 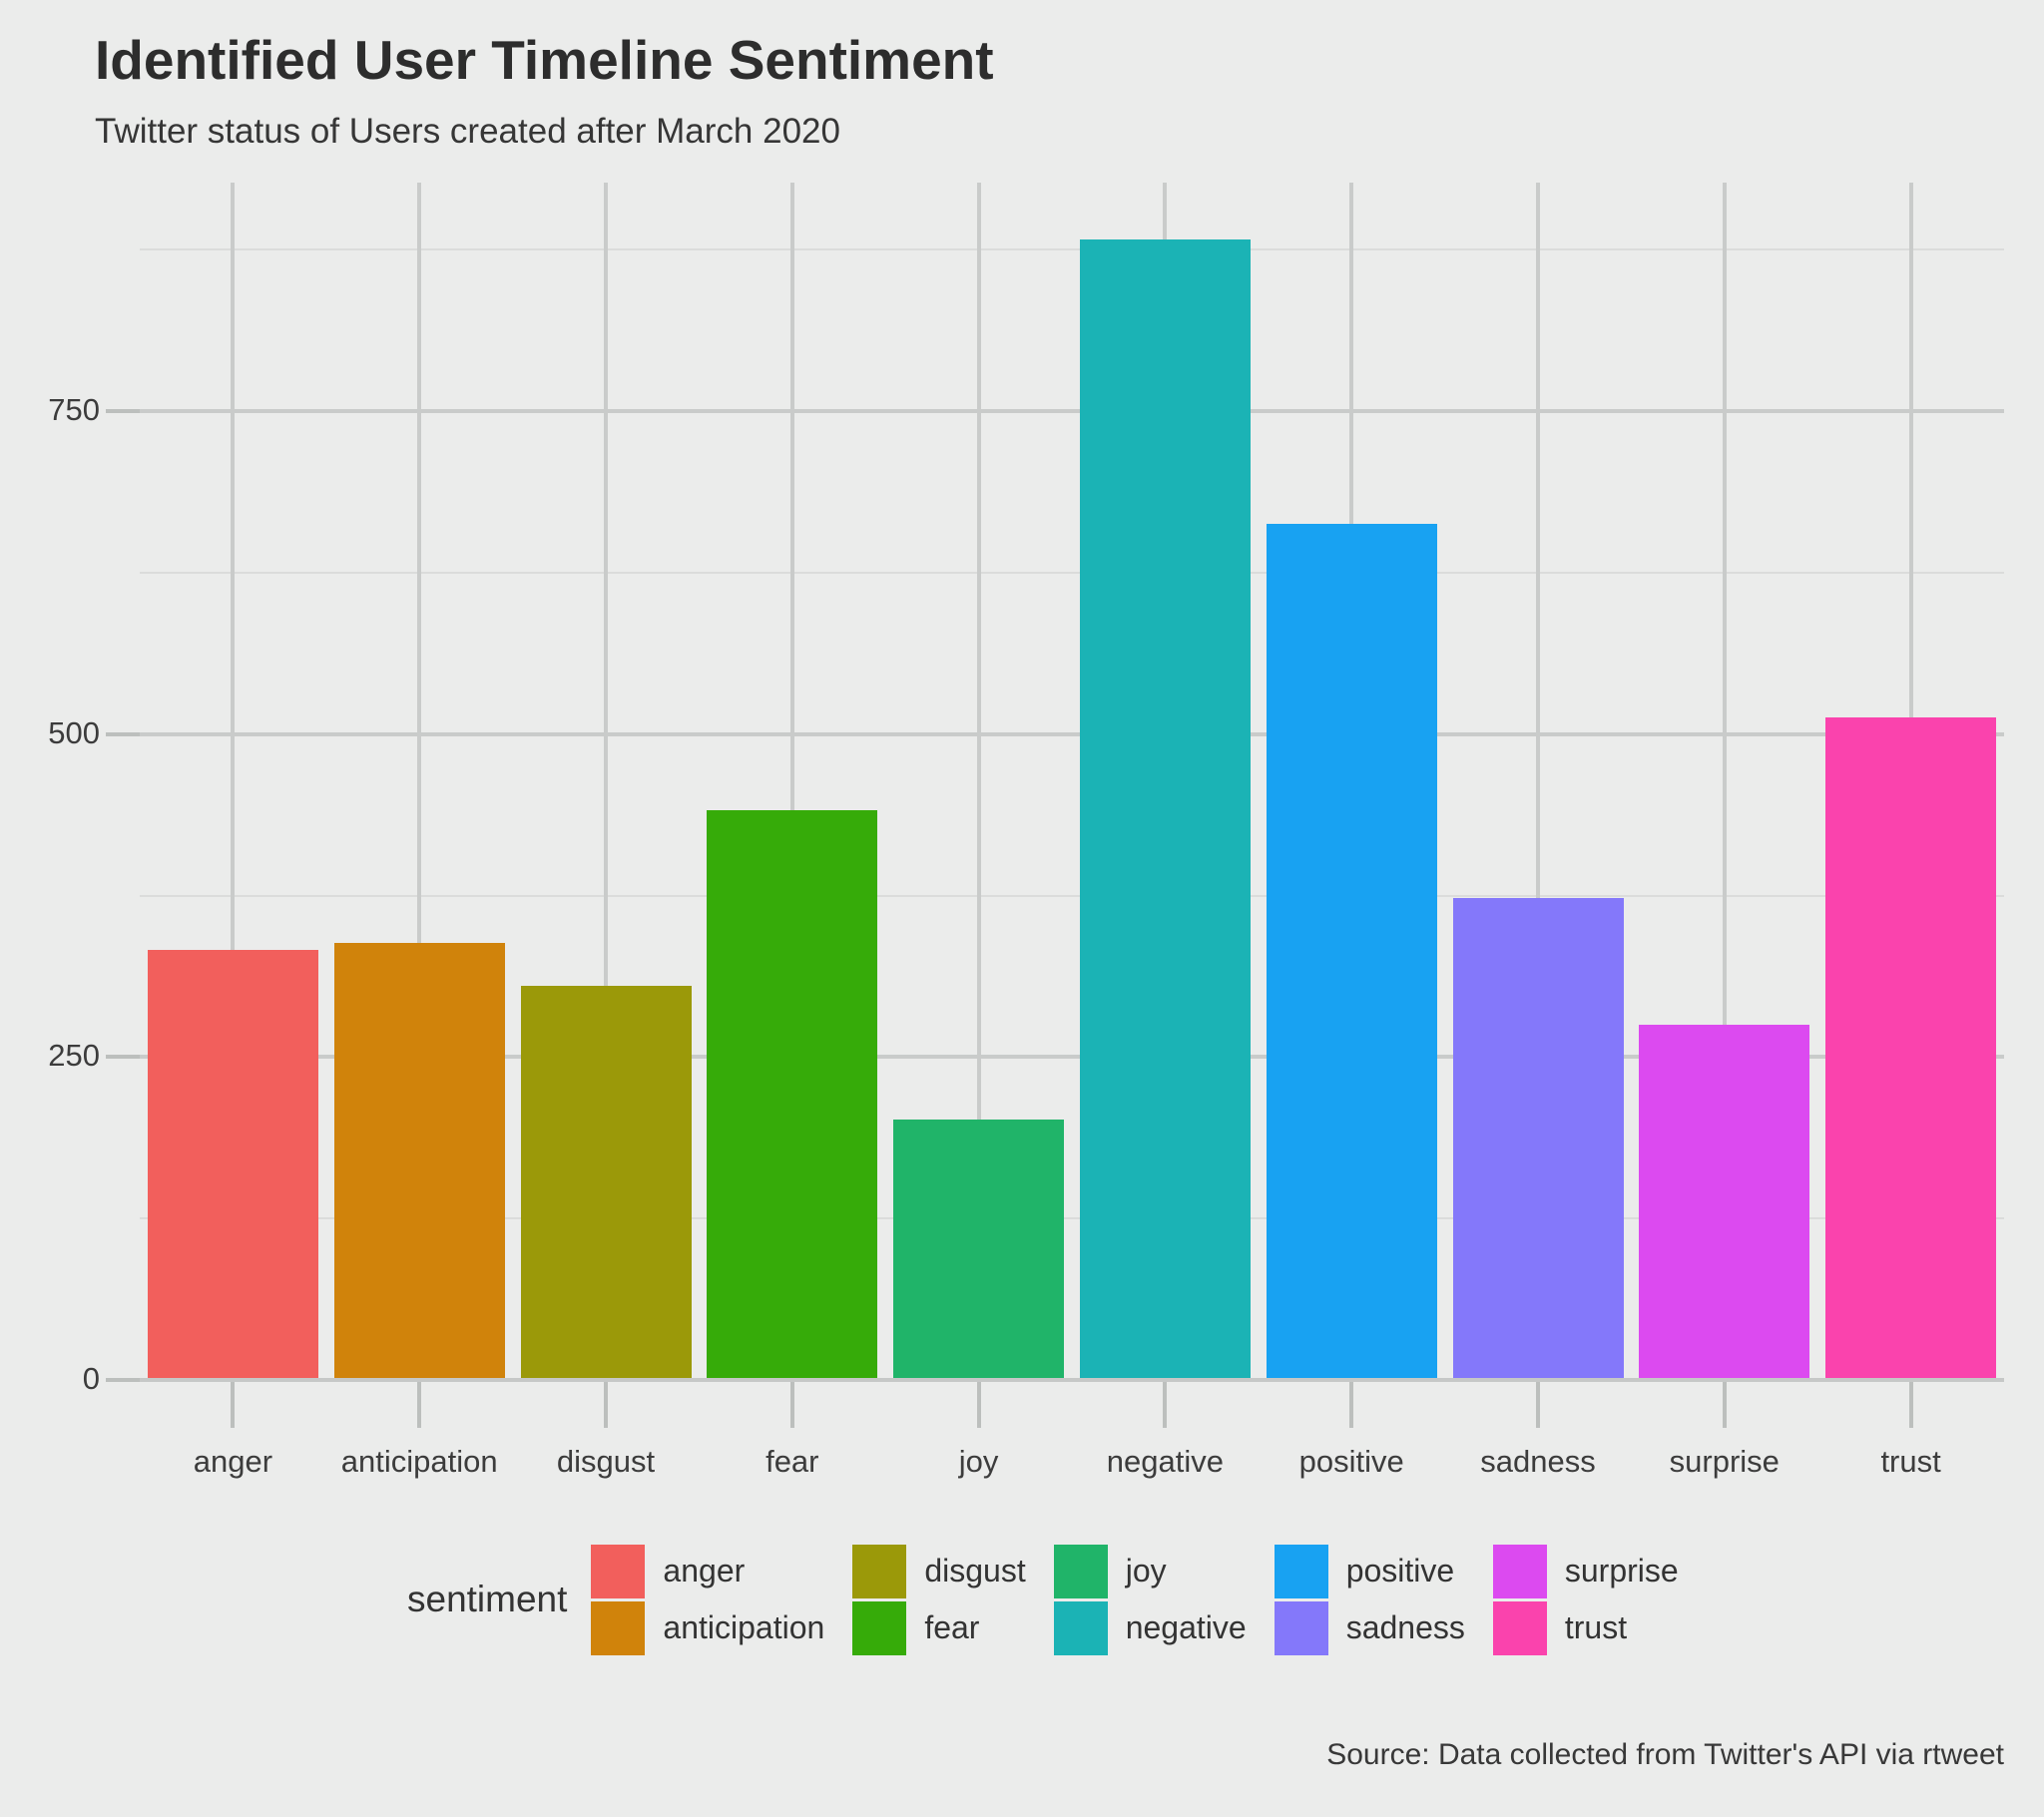 I want to click on legend-swatch-anger, so click(x=618, y=1571).